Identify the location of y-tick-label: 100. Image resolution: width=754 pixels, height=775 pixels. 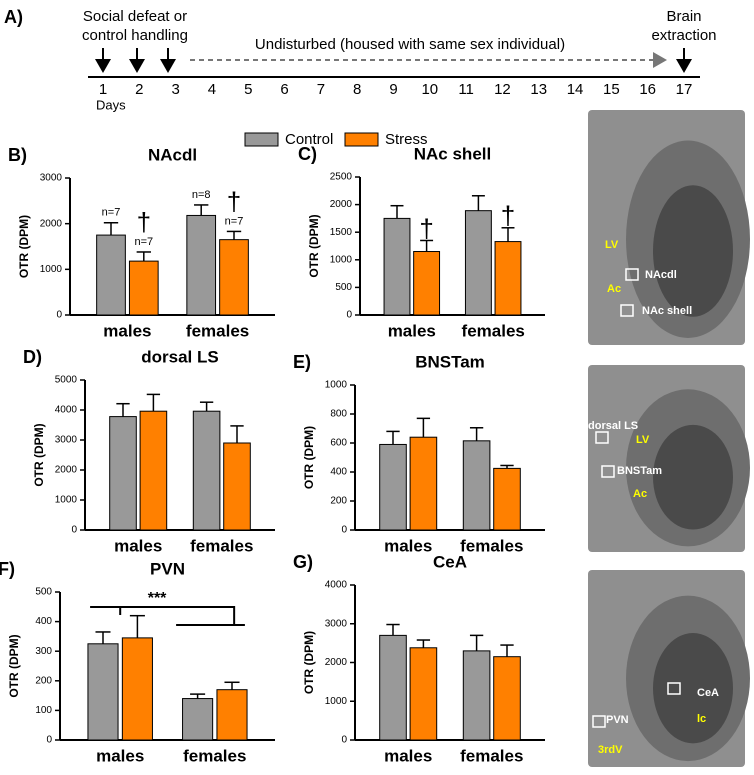
(43, 710).